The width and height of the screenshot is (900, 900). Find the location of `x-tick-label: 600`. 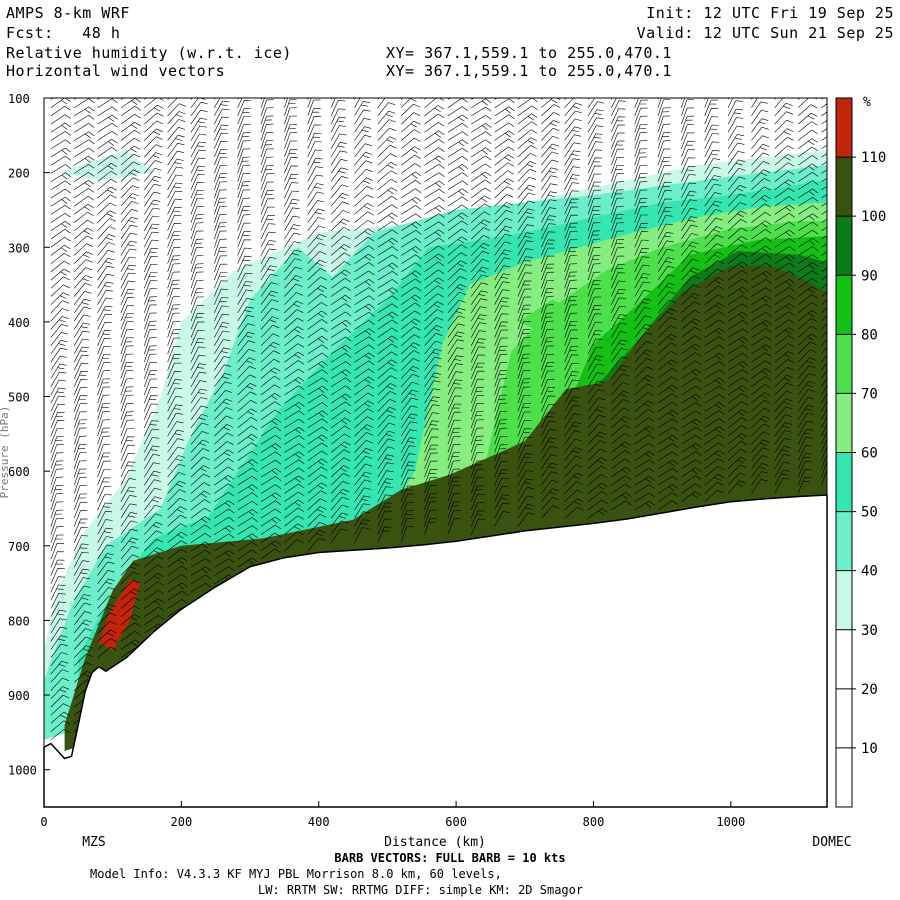

x-tick-label: 600 is located at coordinates (456, 822).